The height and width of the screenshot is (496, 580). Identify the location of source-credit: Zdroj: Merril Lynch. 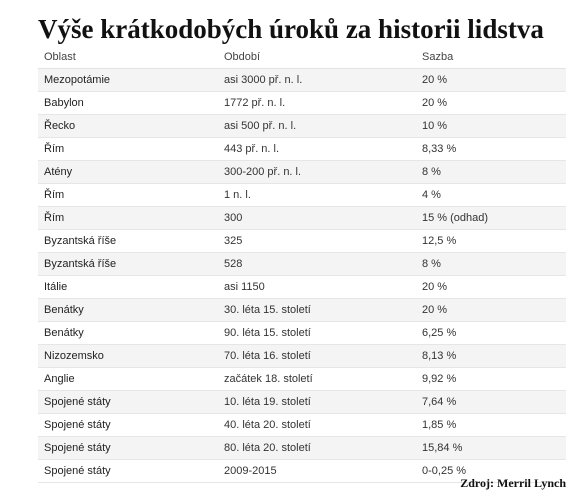
(513, 483).